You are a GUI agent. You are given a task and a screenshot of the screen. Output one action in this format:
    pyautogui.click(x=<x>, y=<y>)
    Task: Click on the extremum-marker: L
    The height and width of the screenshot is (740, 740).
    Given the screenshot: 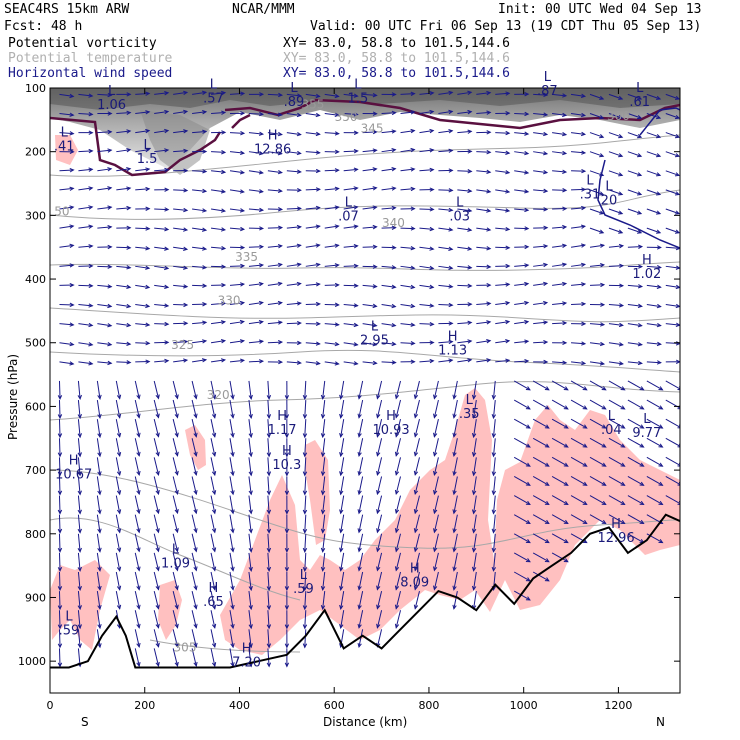 What is the action you would take?
    pyautogui.click(x=612, y=416)
    